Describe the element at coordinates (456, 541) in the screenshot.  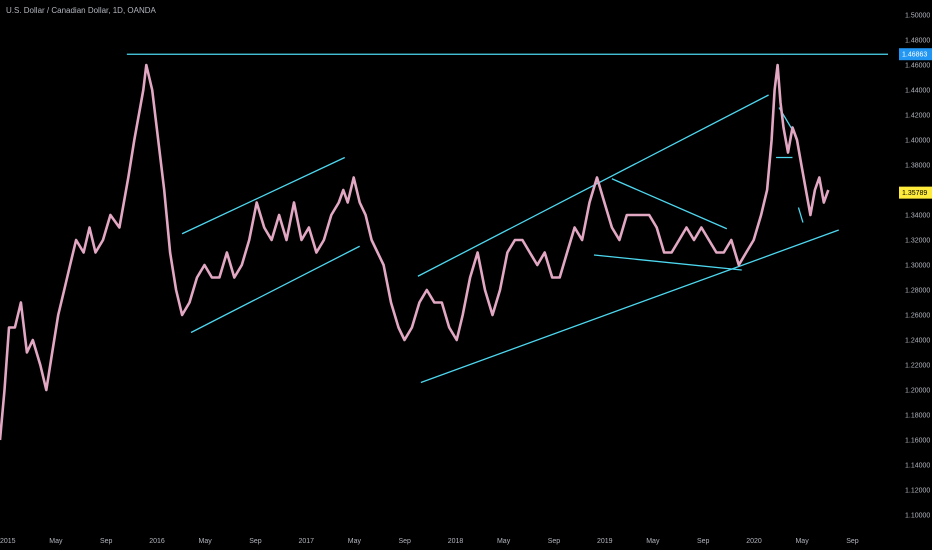
I see `x-tick-label: 2018` at that location.